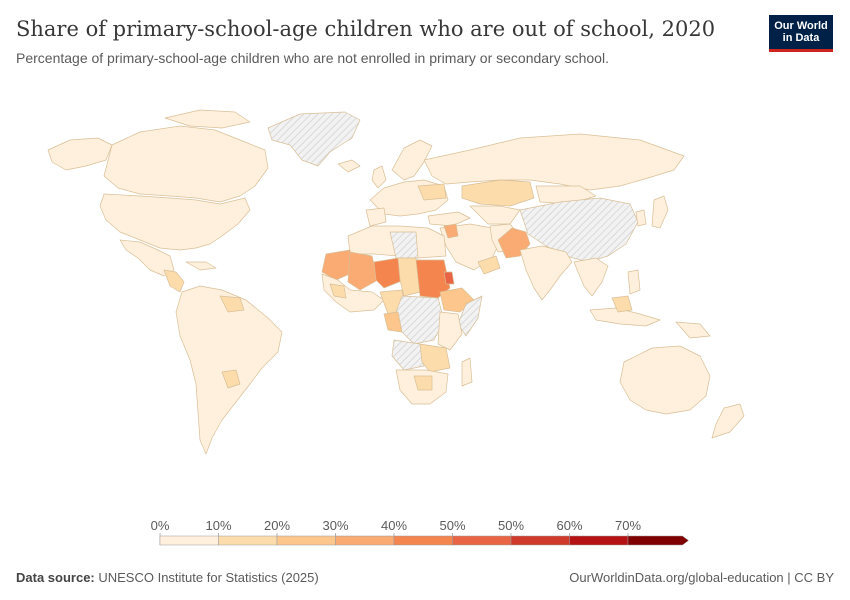 The width and height of the screenshot is (850, 600). Describe the element at coordinates (389, 273) in the screenshot. I see `region-niger` at that location.